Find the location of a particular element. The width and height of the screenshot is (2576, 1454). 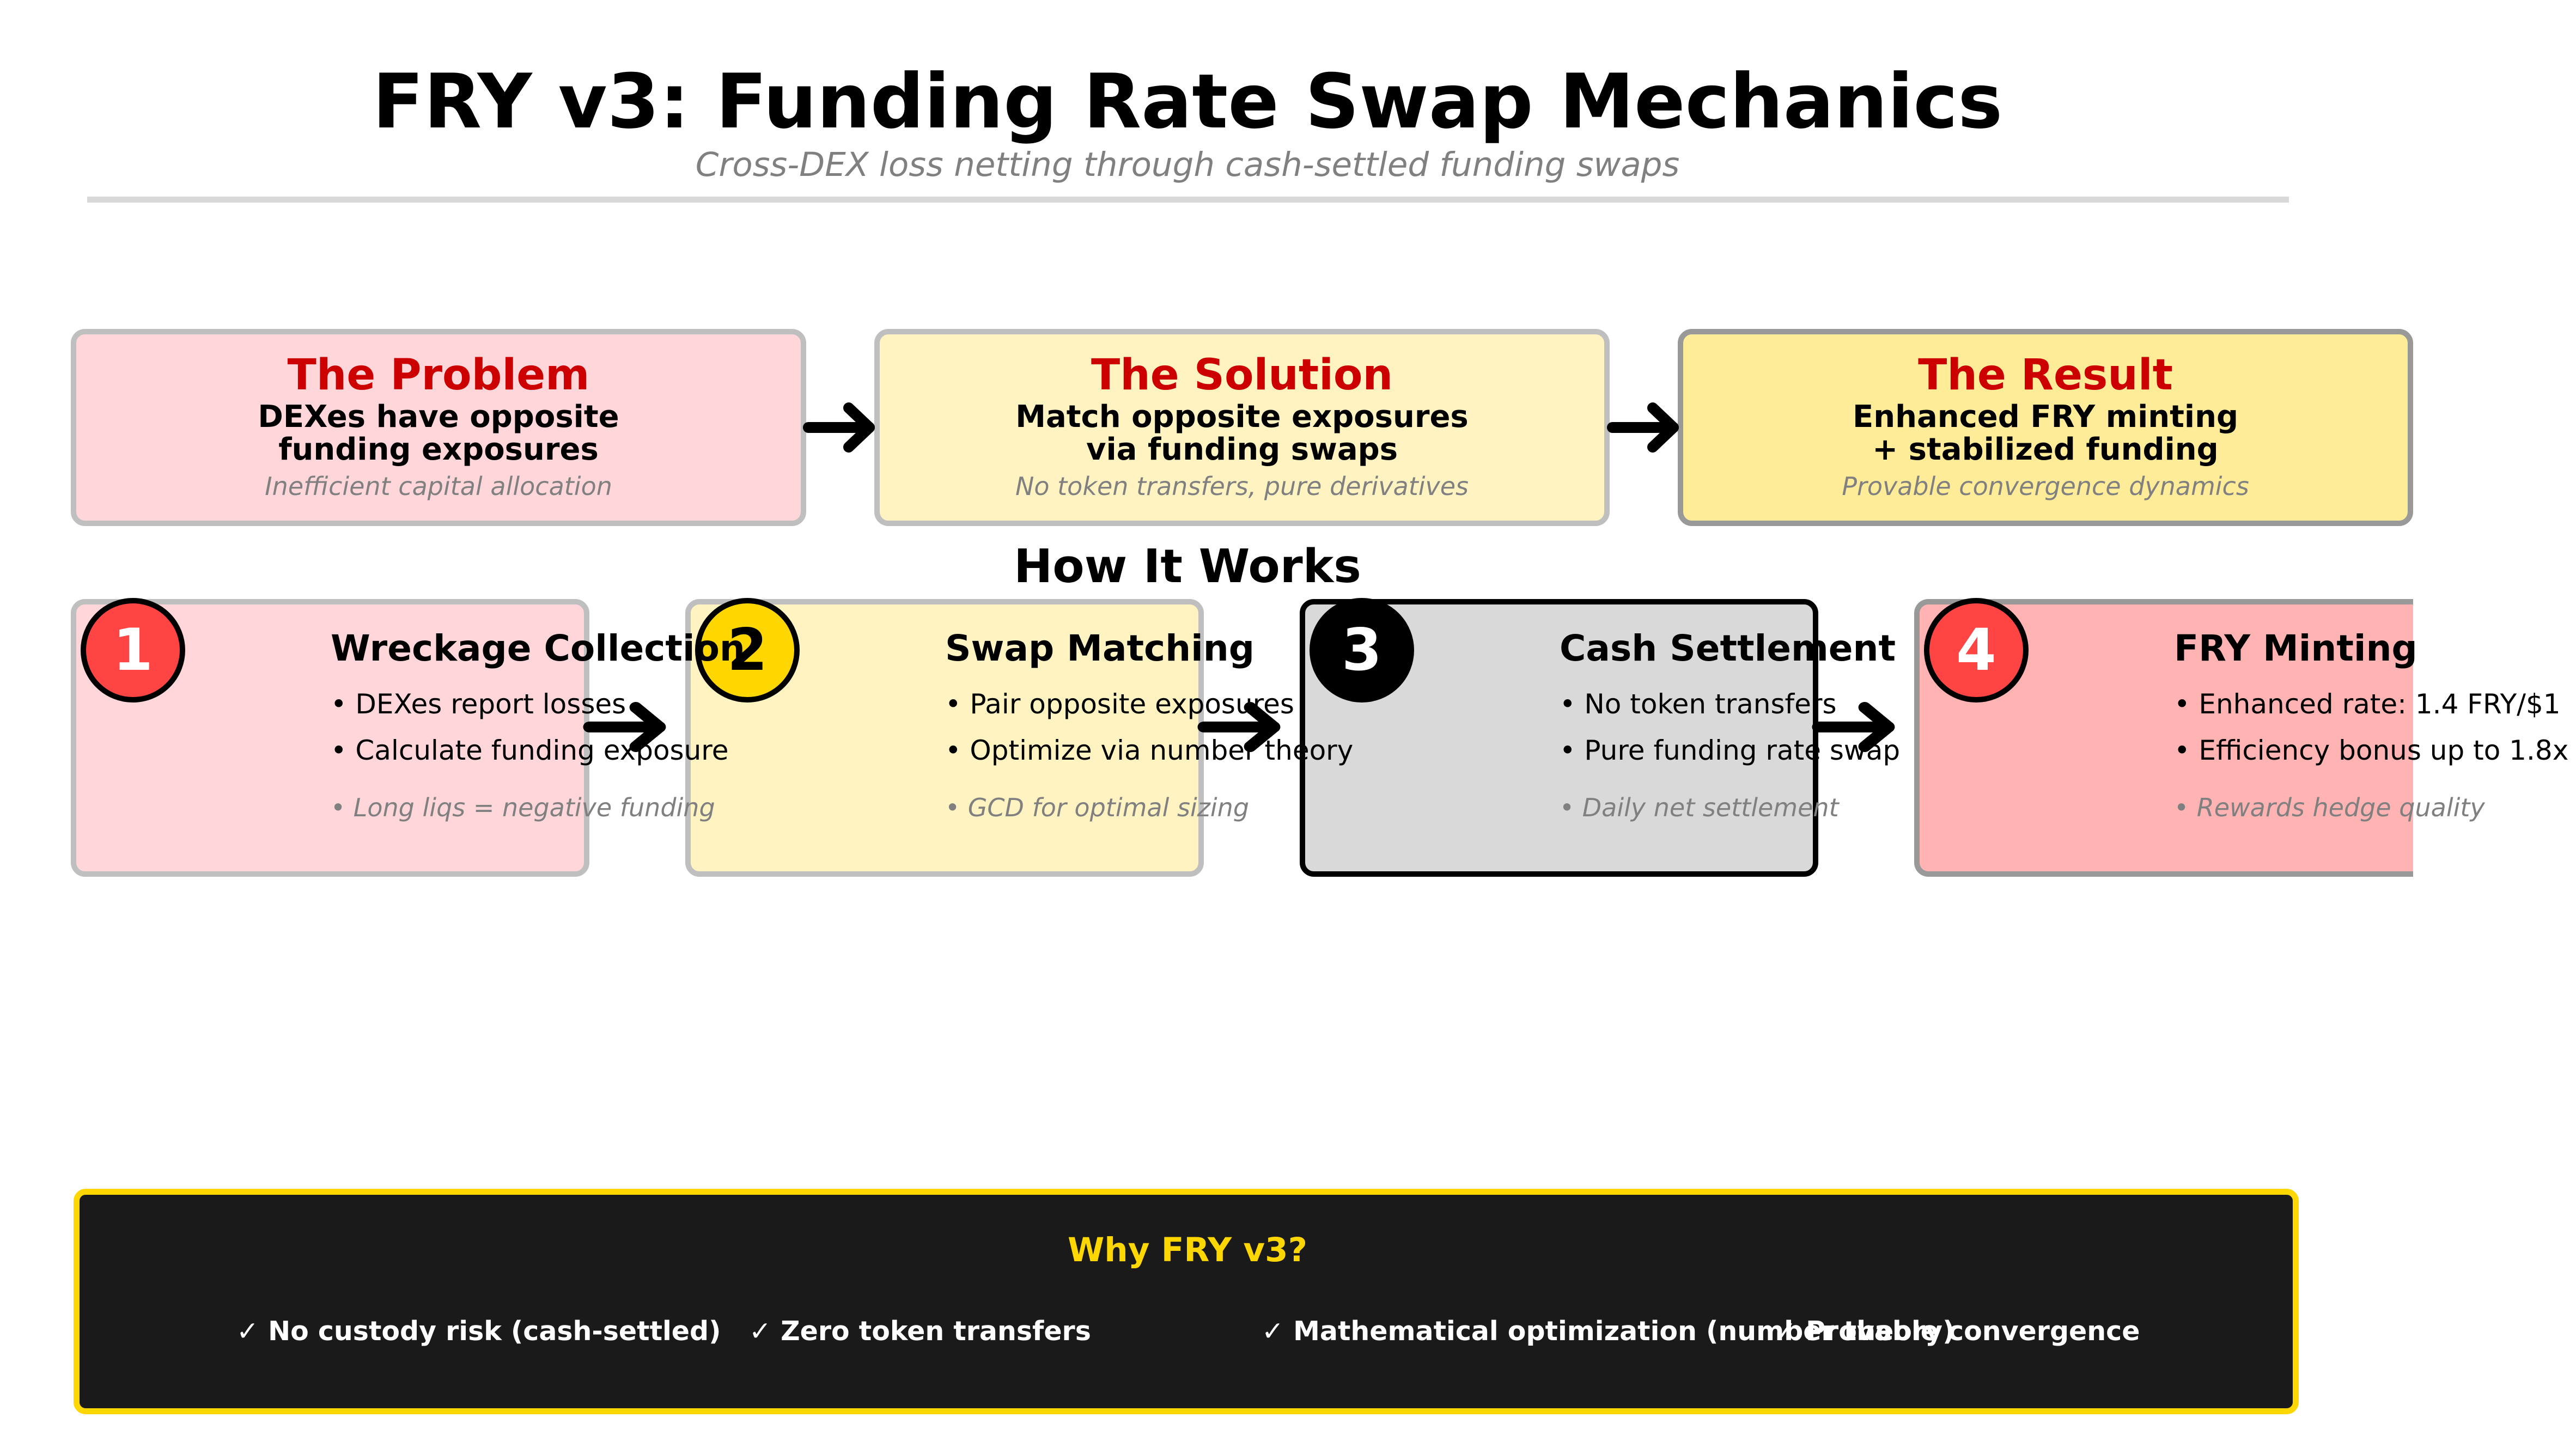

summary-note: No token transfers, pure derivatives is located at coordinates (1242, 486).